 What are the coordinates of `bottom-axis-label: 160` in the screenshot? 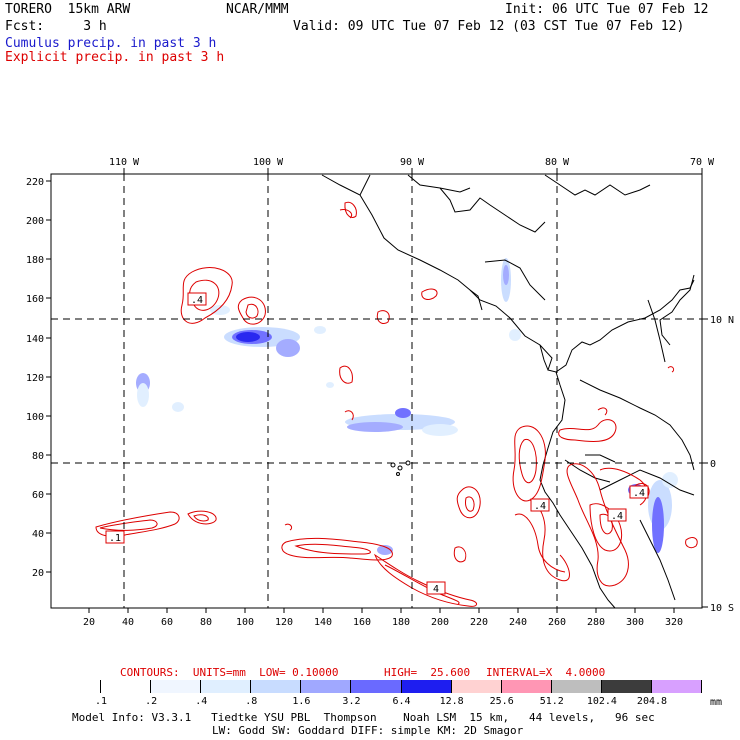 It's located at (362, 622).